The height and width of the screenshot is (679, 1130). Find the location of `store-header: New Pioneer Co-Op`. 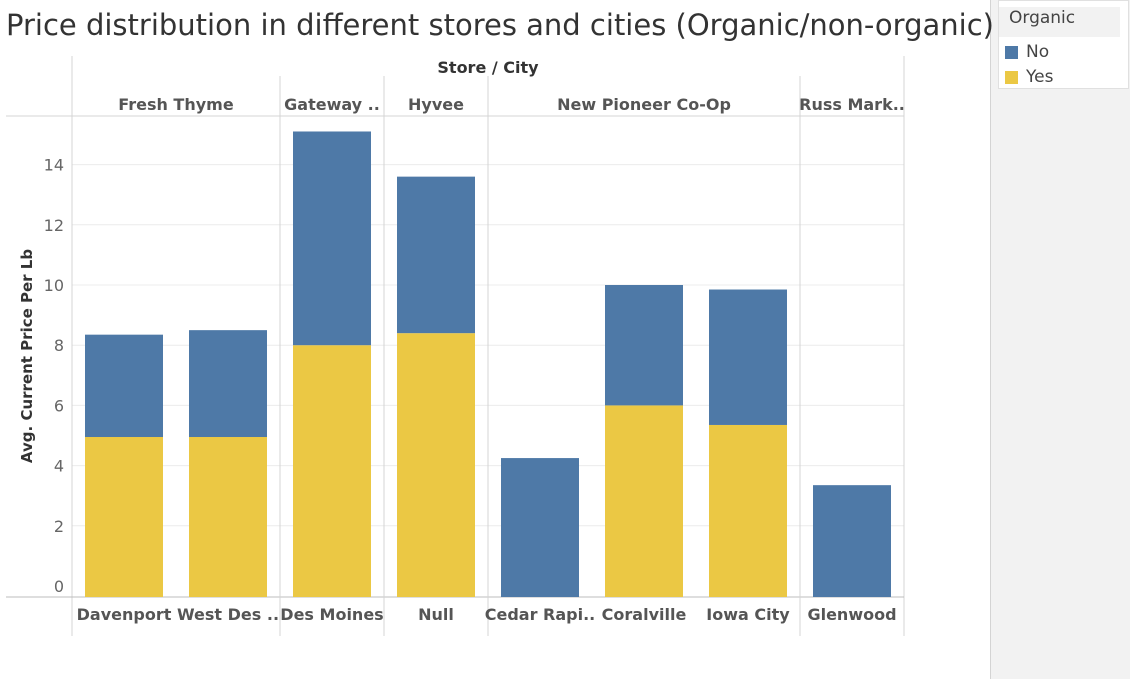

store-header: New Pioneer Co-Op is located at coordinates (644, 104).